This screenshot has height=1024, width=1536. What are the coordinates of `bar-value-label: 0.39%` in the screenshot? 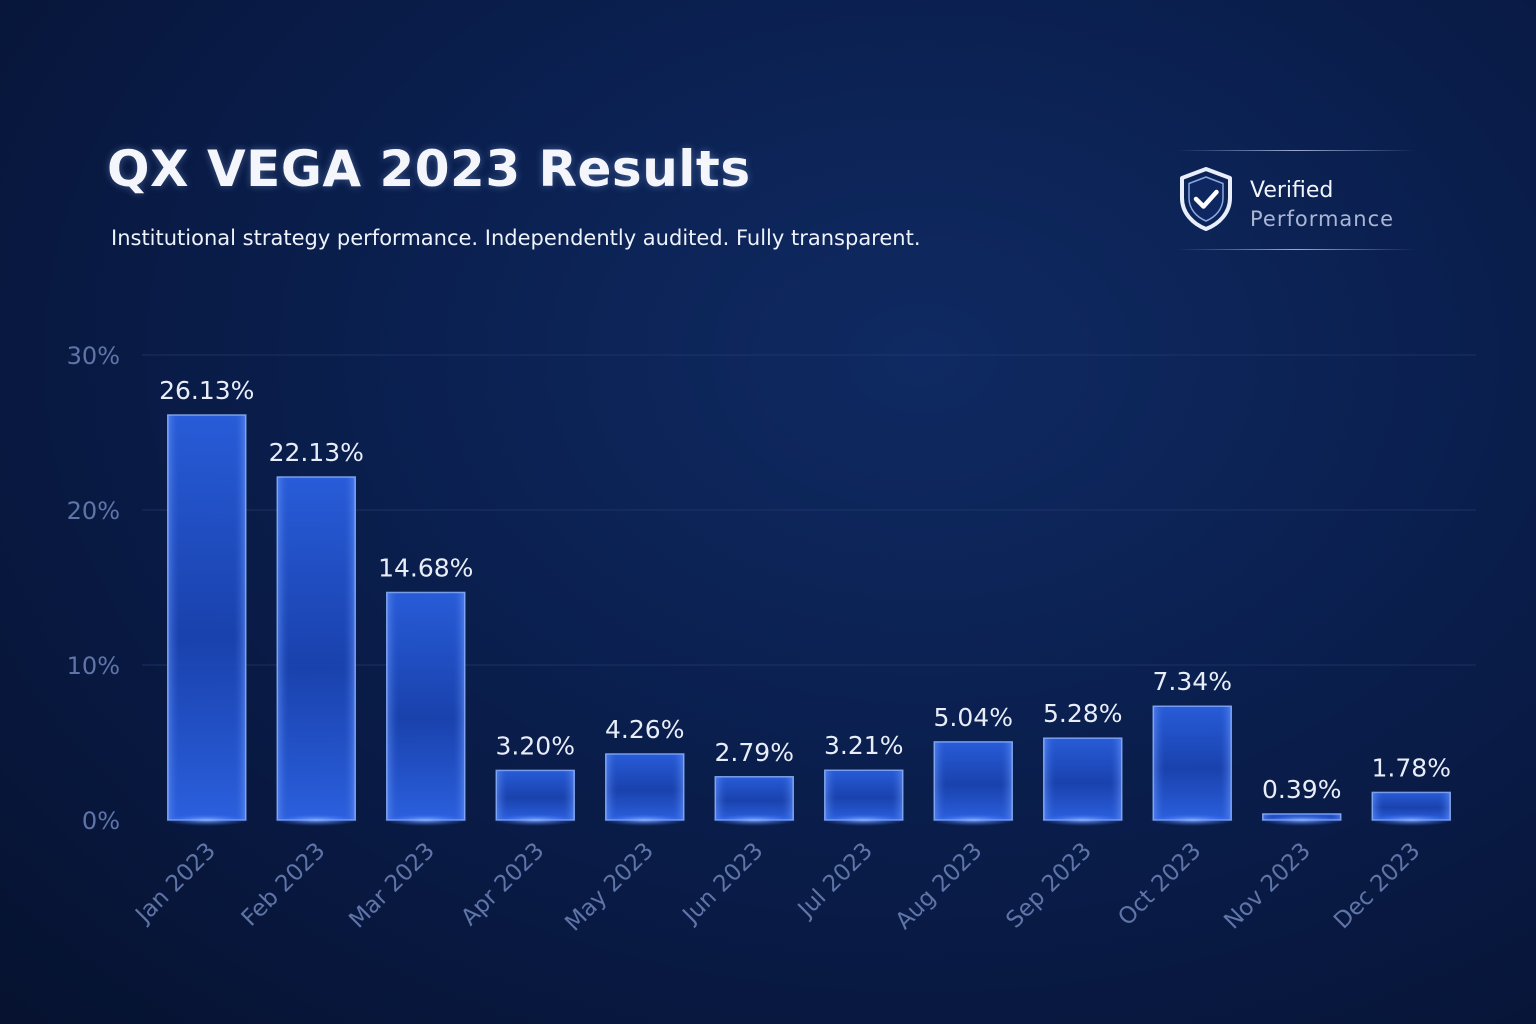 It's located at (1301, 789).